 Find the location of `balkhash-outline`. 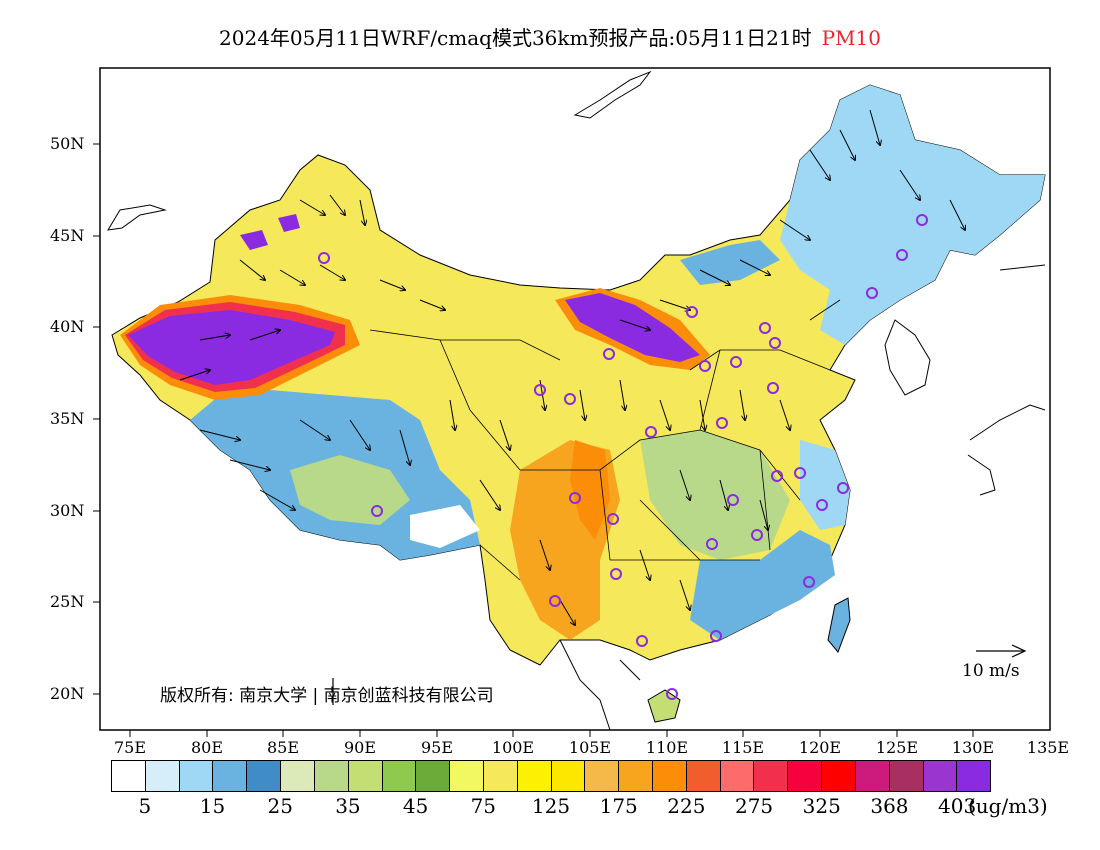

balkhash-outline is located at coordinates (137, 217).